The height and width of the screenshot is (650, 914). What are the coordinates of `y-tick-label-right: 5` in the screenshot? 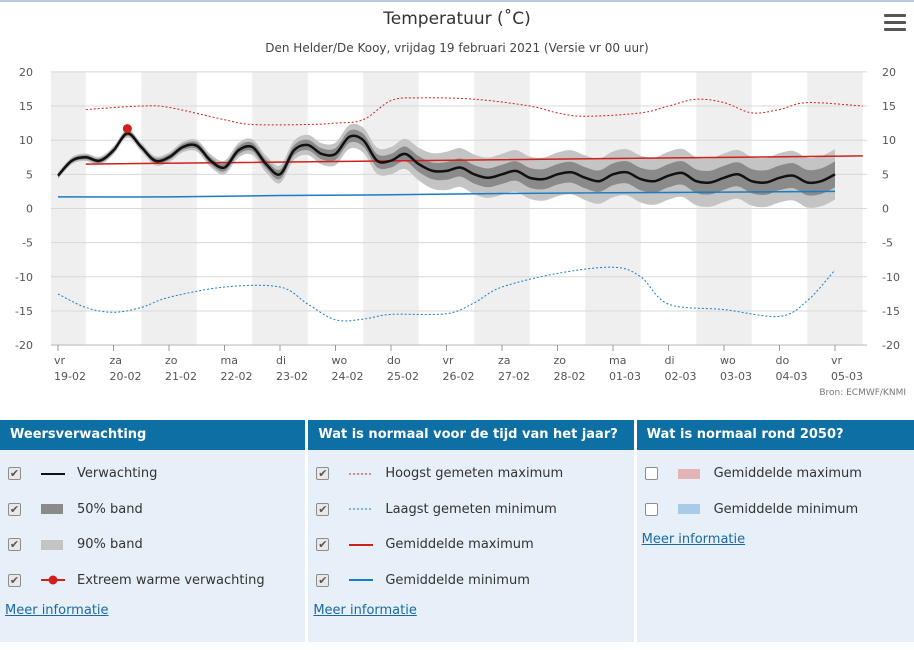 It's located at (885, 174).